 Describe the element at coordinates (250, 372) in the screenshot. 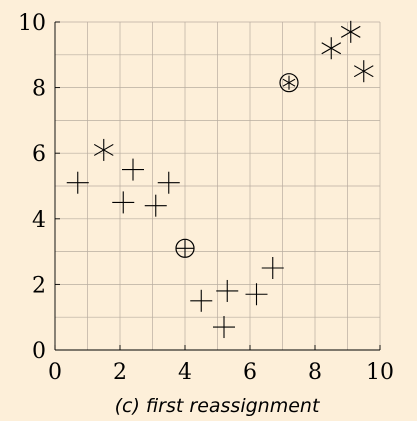

I see `x-tick-label: 6` at that location.